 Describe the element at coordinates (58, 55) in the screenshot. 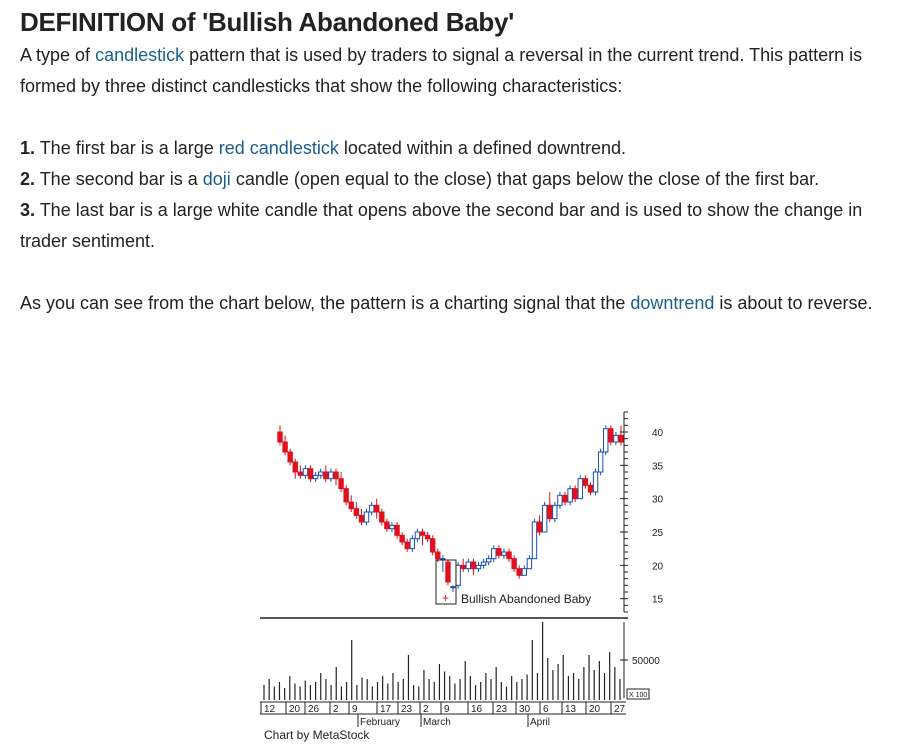

I see `intro-text-pre: A type of` at that location.